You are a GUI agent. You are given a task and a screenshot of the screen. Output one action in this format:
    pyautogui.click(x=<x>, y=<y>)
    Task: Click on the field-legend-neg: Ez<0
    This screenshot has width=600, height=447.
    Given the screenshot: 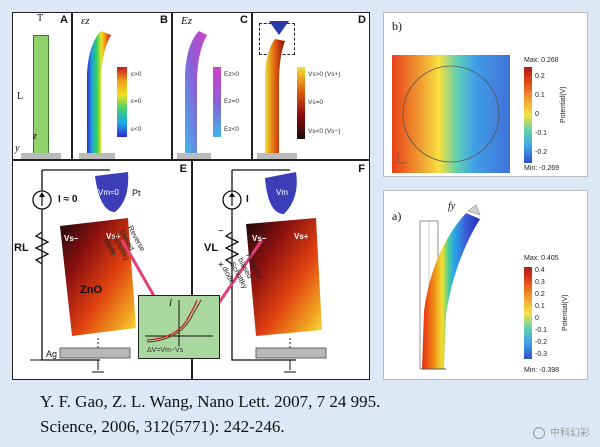 What is the action you would take?
    pyautogui.click(x=231, y=129)
    